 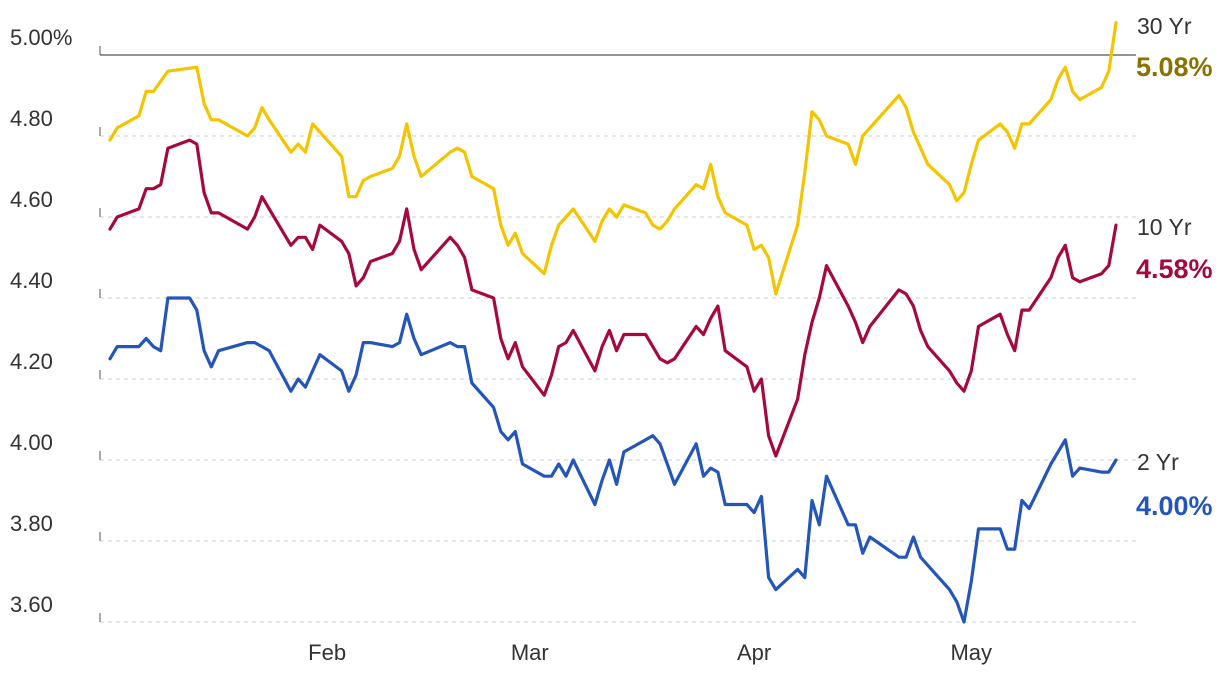 I want to click on y-tick-label: 3.80, so click(x=31, y=523).